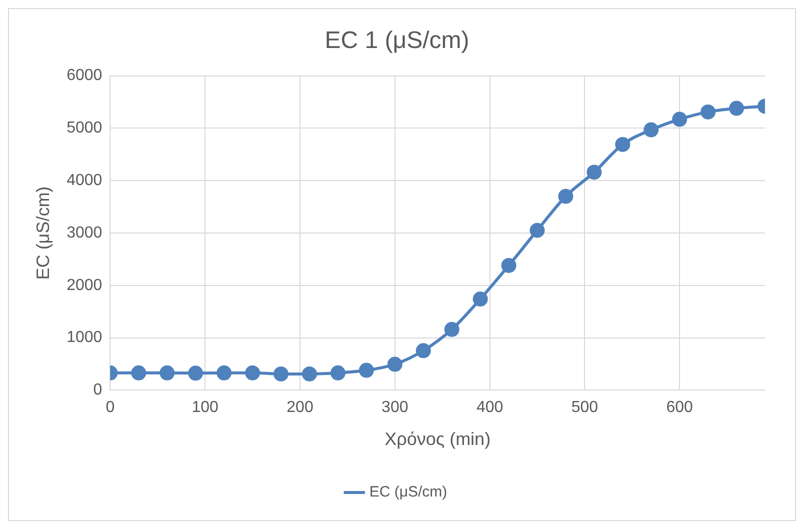  Describe the element at coordinates (97, 390) in the screenshot. I see `y-tick-label: 0` at that location.